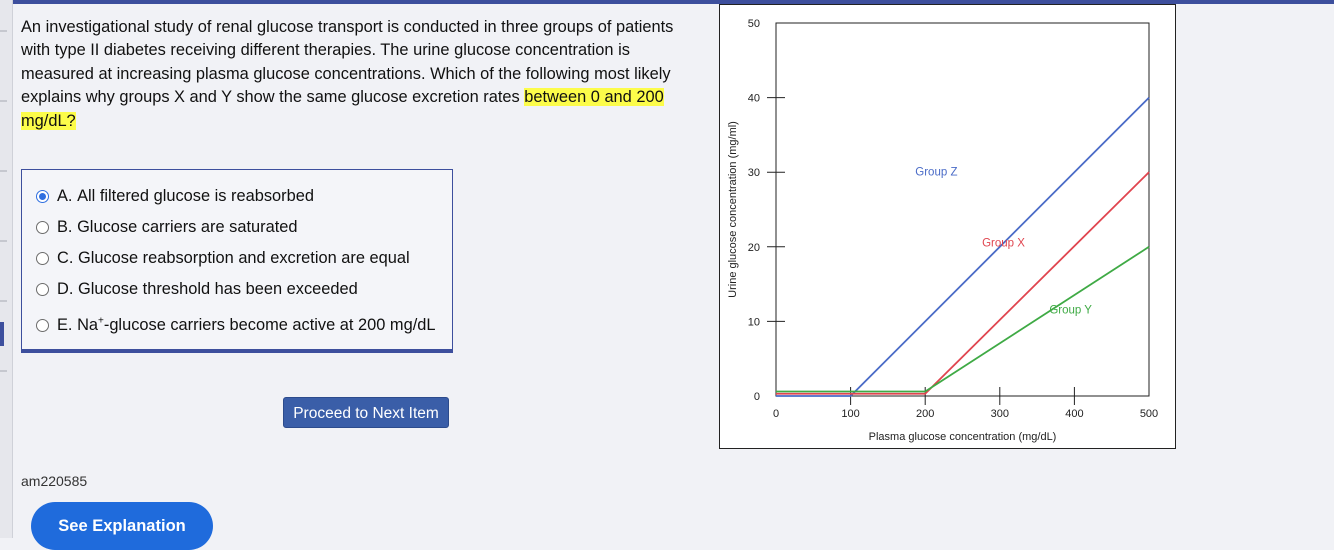  What do you see at coordinates (217, 289) in the screenshot?
I see `answer-text: Glucose threshold has been exceeded` at bounding box center [217, 289].